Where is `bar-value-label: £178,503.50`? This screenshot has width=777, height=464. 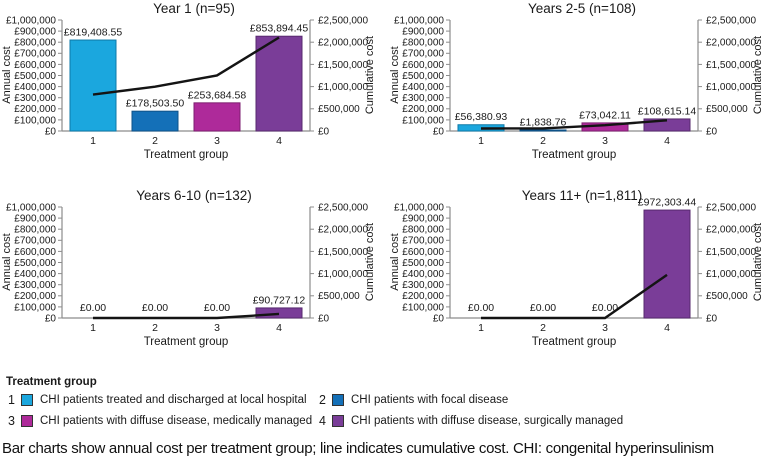
bar-value-label: £178,503.50 is located at coordinates (155, 104).